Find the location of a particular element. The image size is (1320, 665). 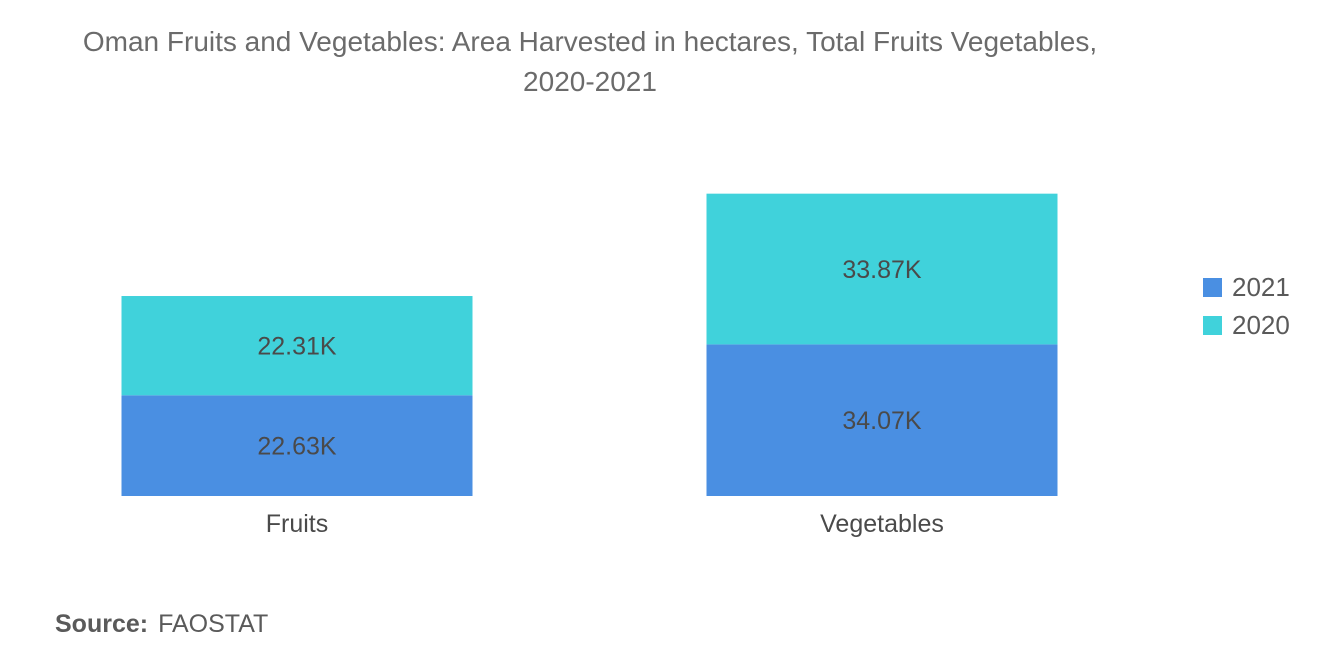

legend-swatch-2021 is located at coordinates (1212, 287).